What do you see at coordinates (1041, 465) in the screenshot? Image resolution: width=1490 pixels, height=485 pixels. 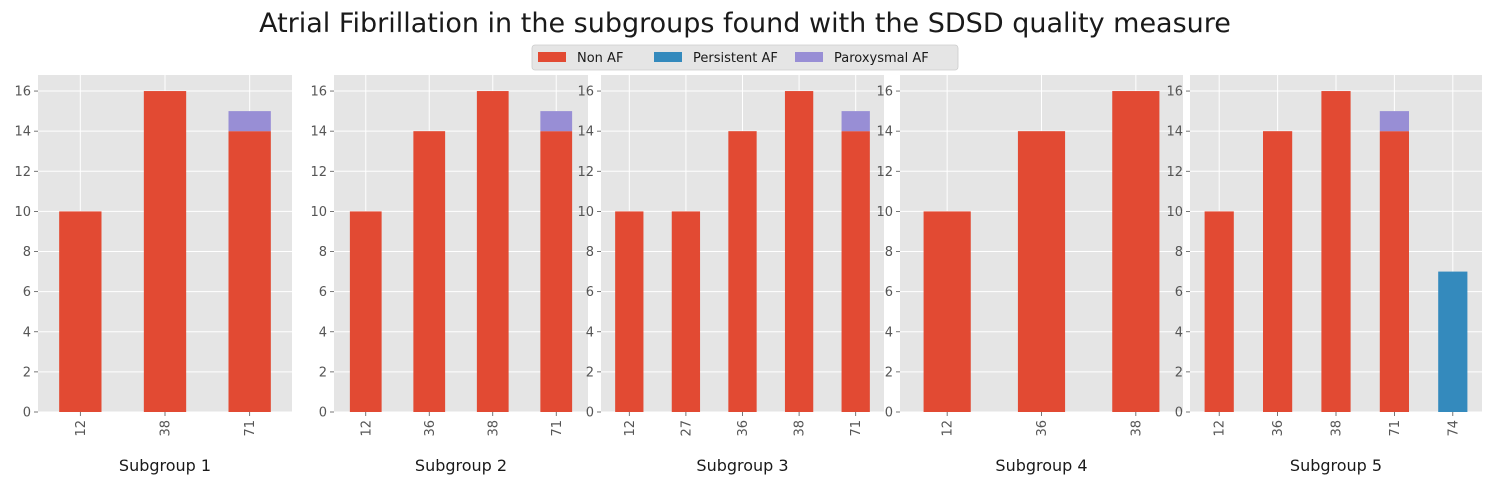 I see `x-axis-label: Subgroup 4` at bounding box center [1041, 465].